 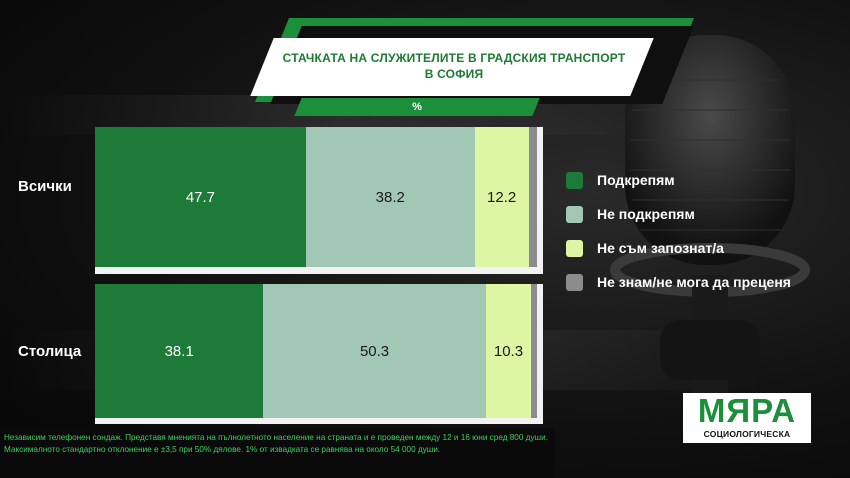 I want to click on legend-label: Не подкрепям, so click(x=646, y=214).